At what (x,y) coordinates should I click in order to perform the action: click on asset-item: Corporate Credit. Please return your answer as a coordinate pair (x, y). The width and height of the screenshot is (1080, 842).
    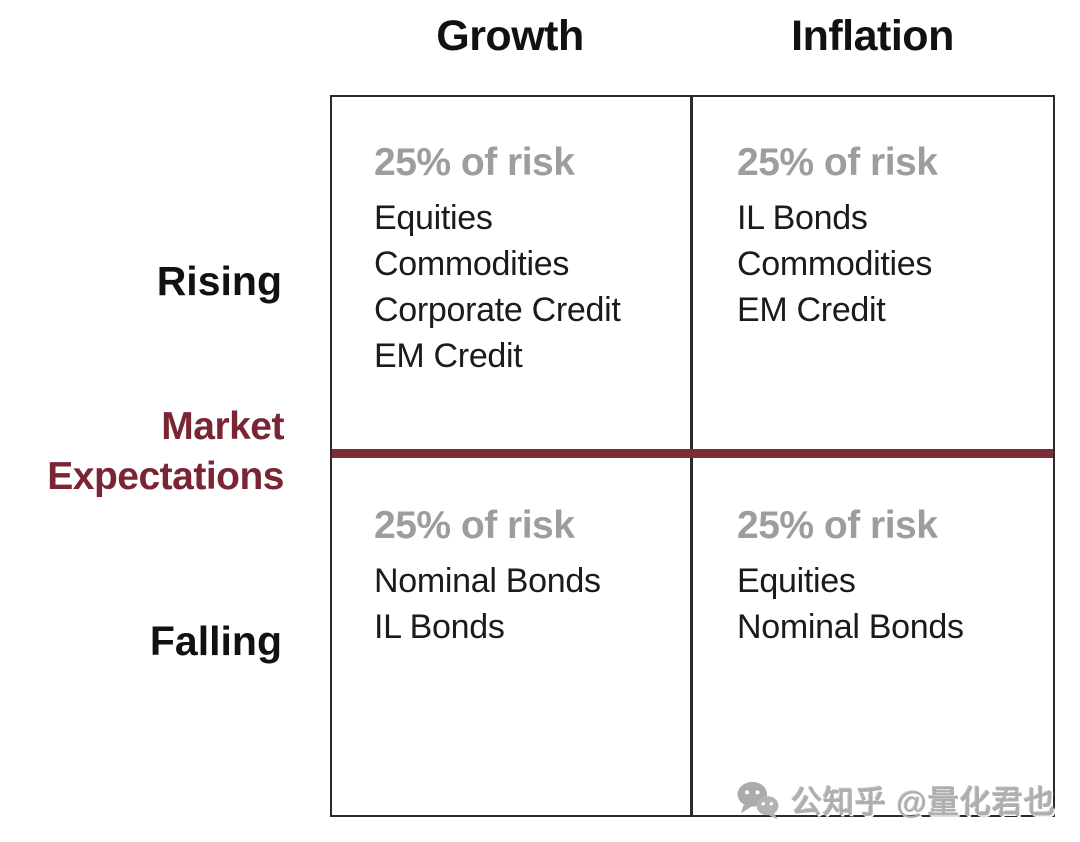
    Looking at the image, I should click on (497, 310).